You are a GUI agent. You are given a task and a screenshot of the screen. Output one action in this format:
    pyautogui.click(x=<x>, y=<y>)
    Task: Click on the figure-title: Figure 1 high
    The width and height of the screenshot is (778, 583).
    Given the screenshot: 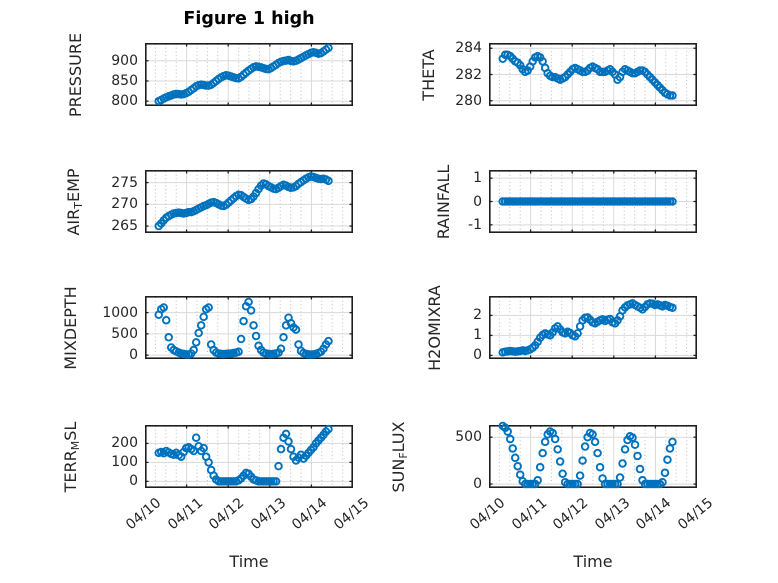 What is the action you would take?
    pyautogui.click(x=249, y=19)
    